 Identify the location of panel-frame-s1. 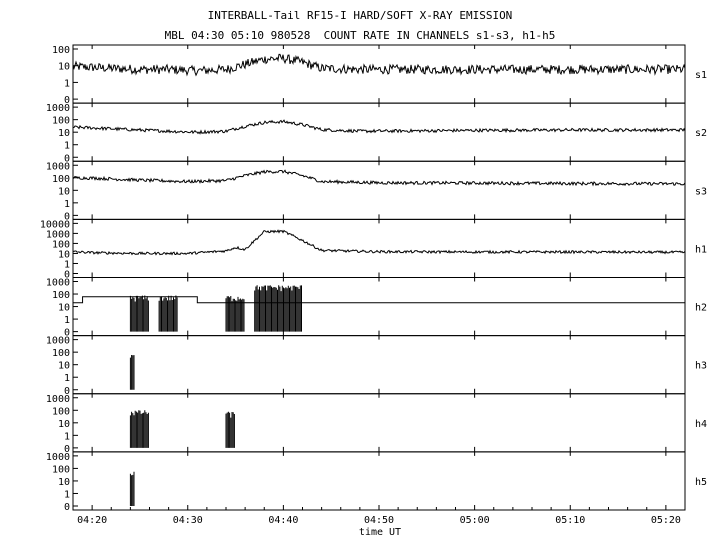
(379, 74).